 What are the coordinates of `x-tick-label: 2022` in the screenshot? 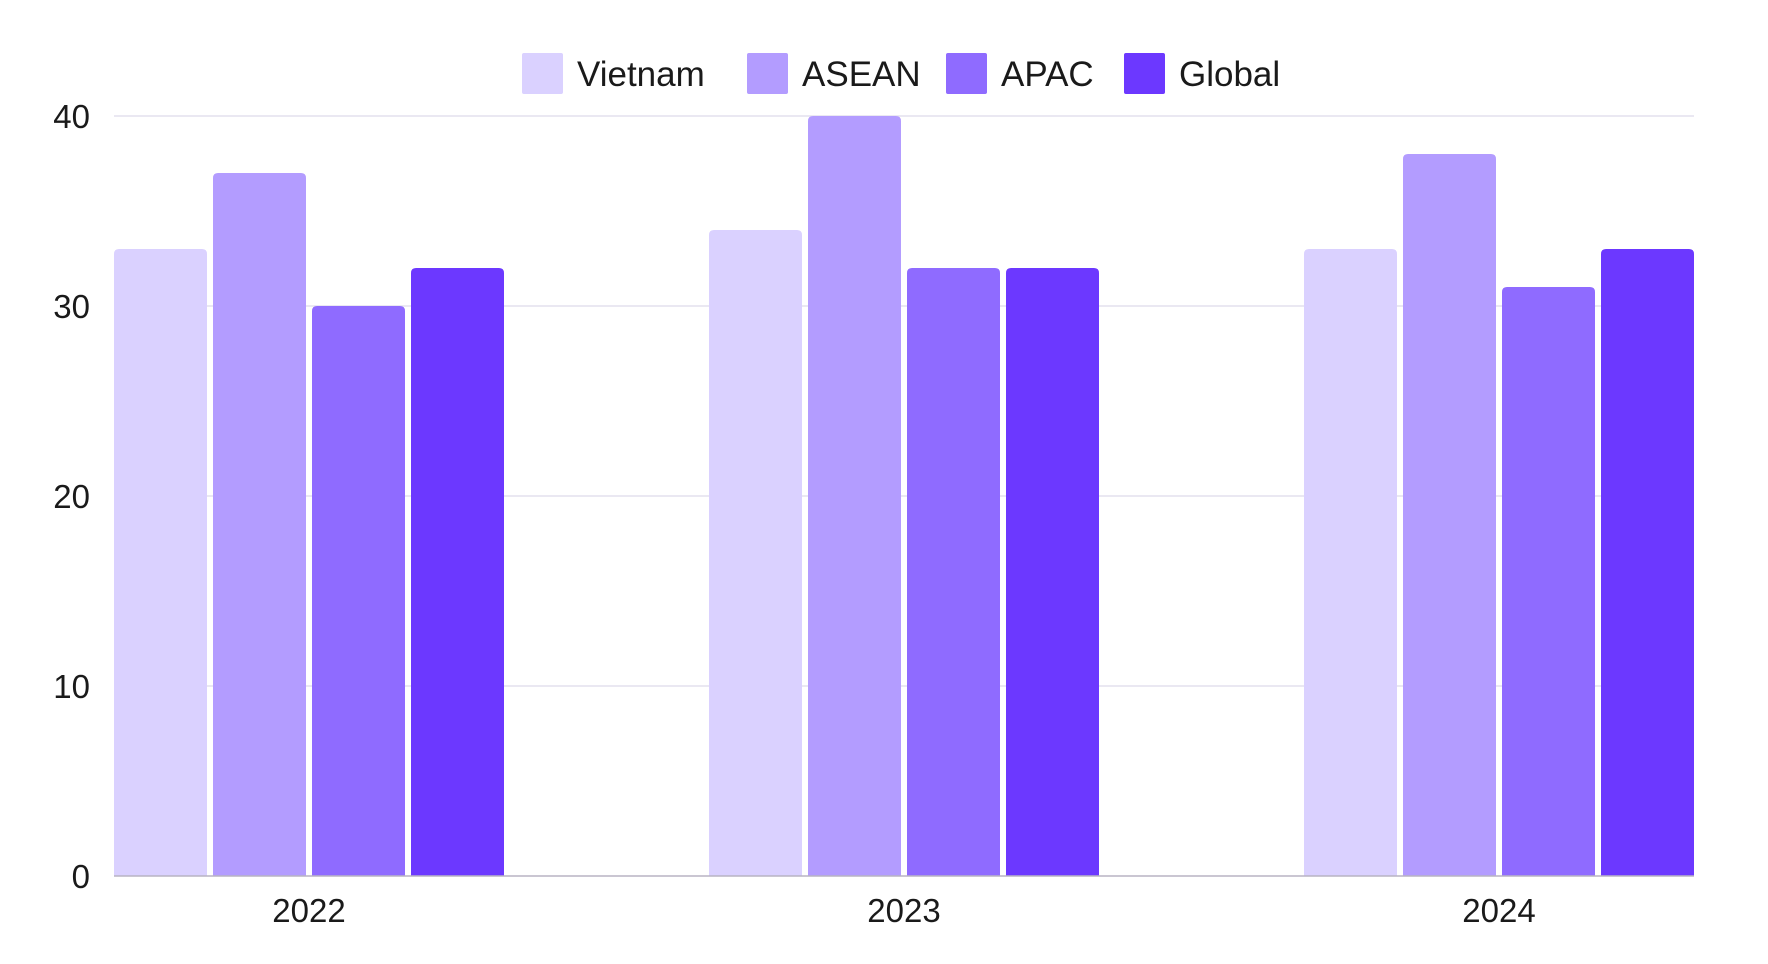 It's located at (308, 910).